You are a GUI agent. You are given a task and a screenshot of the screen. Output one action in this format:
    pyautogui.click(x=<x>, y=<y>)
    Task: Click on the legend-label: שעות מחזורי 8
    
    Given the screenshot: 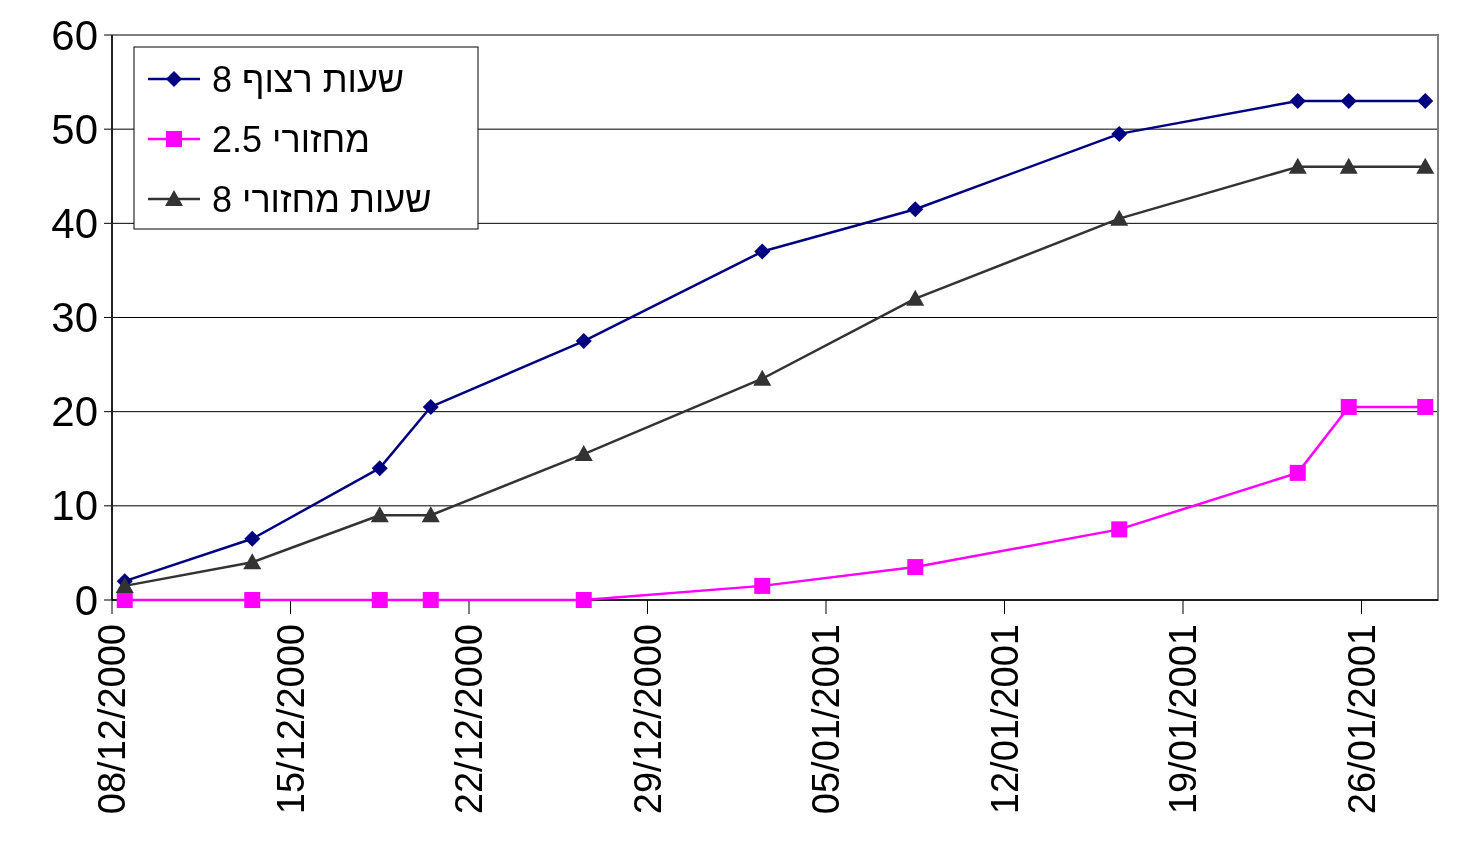 What is the action you would take?
    pyautogui.click(x=322, y=199)
    